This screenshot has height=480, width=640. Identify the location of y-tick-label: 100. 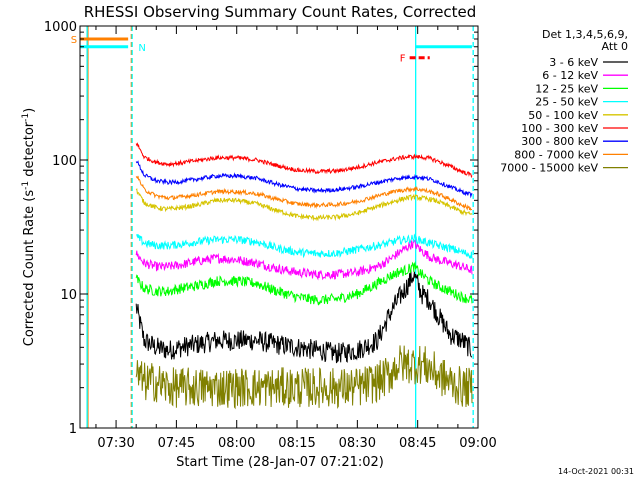
(64, 161).